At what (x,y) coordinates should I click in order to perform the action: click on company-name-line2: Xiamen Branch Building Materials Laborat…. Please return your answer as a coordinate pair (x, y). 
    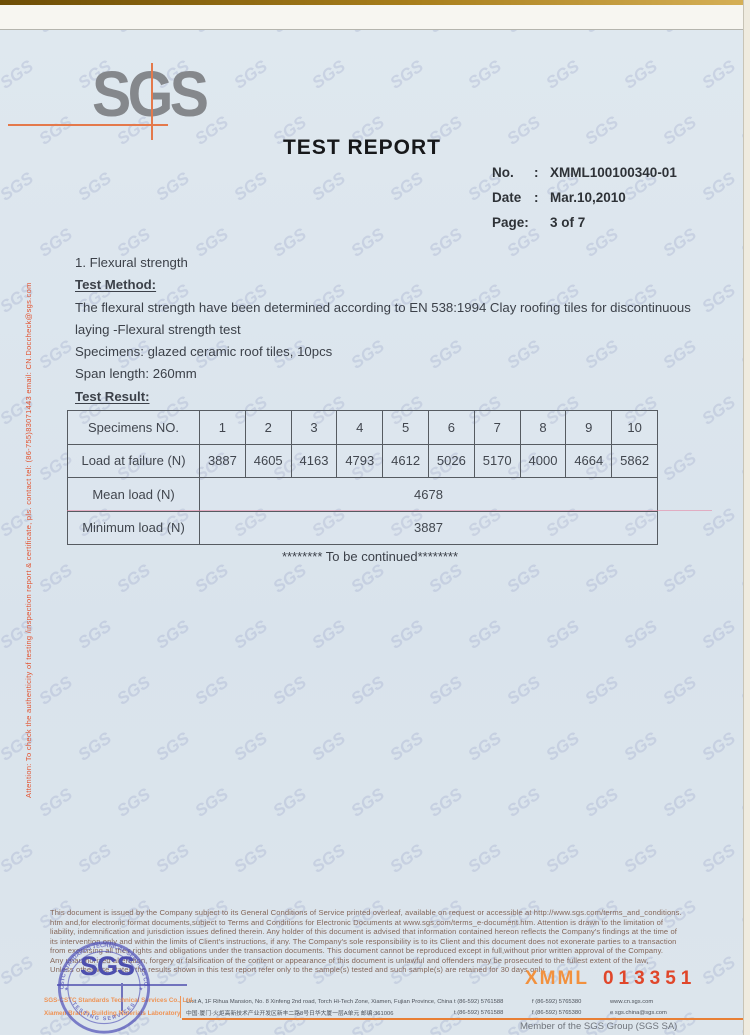
    Looking at the image, I should click on (112, 1013).